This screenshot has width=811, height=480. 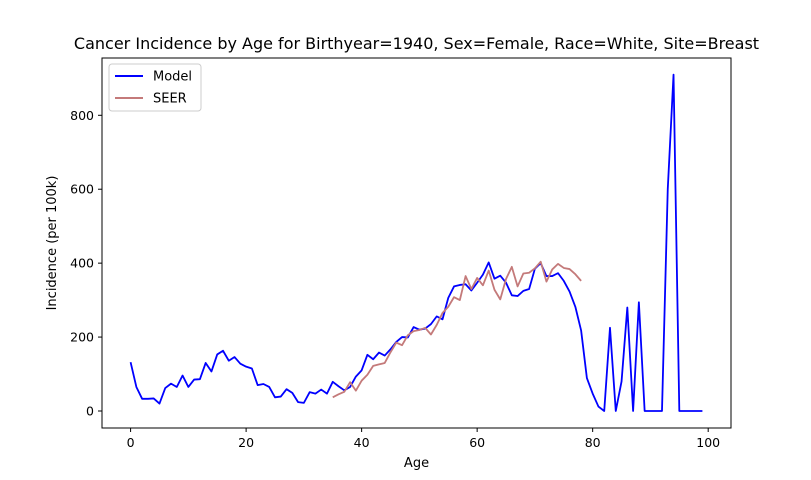 What do you see at coordinates (457, 329) in the screenshot?
I see `series-line-seer` at bounding box center [457, 329].